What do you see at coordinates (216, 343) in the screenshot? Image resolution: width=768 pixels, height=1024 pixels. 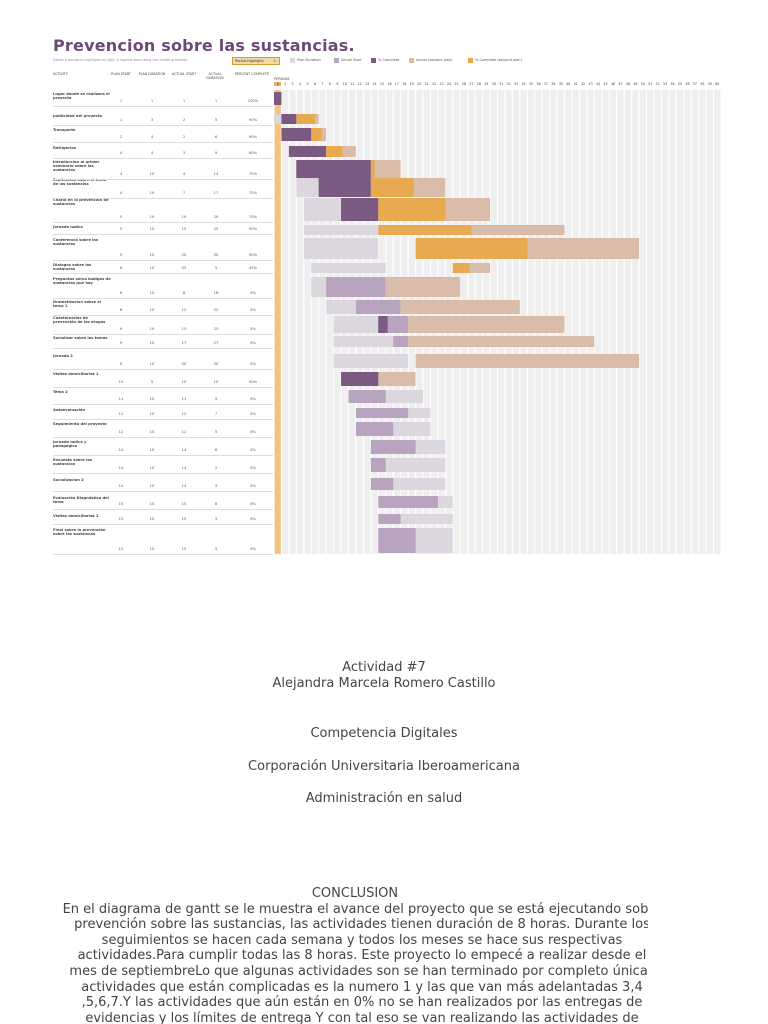 I see `cell-actual-duration: 27` at bounding box center [216, 343].